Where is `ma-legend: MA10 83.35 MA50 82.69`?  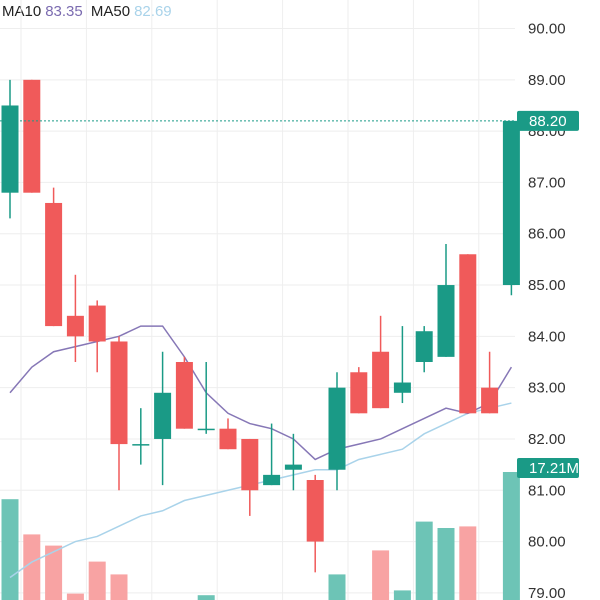
ma-legend: MA10 83.35 MA50 82.69 is located at coordinates (89, 11).